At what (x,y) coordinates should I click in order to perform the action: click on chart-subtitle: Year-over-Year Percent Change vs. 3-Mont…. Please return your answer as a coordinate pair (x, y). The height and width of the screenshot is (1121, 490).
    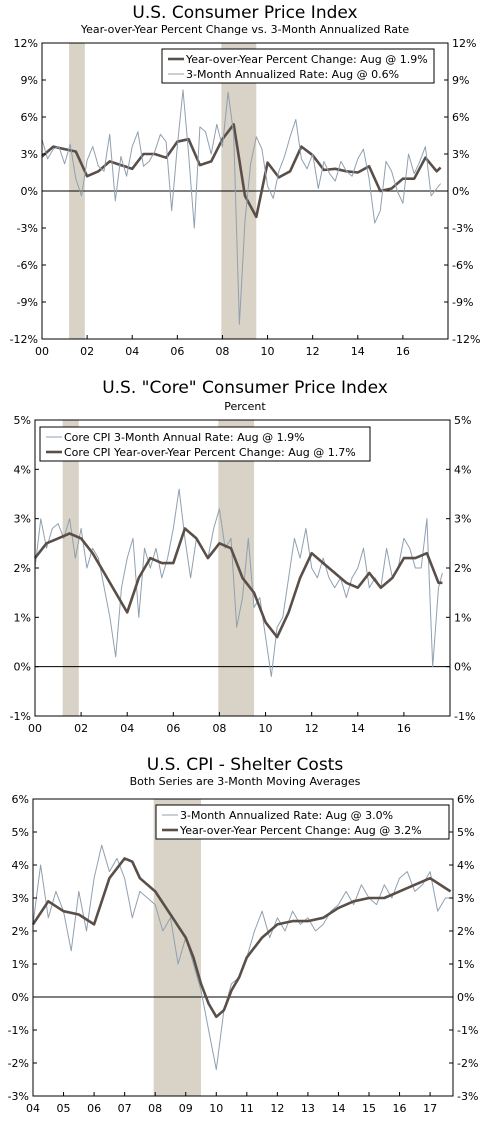
    Looking at the image, I should click on (245, 29).